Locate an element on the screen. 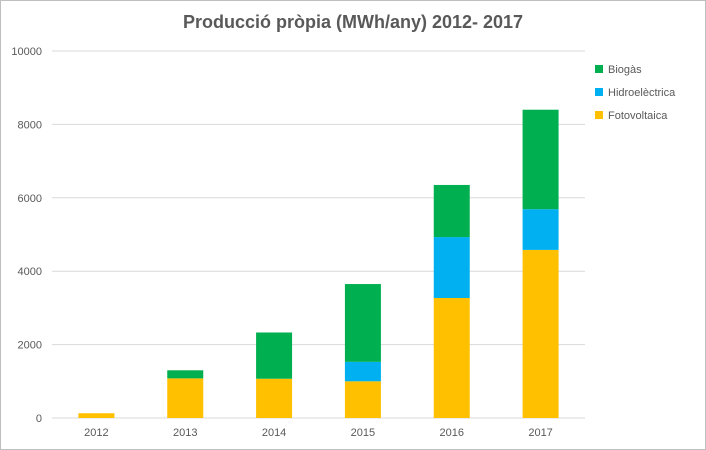 The width and height of the screenshot is (706, 450). x-axis: 2012 2013 2014 2015 2016 2017 is located at coordinates (318, 428).